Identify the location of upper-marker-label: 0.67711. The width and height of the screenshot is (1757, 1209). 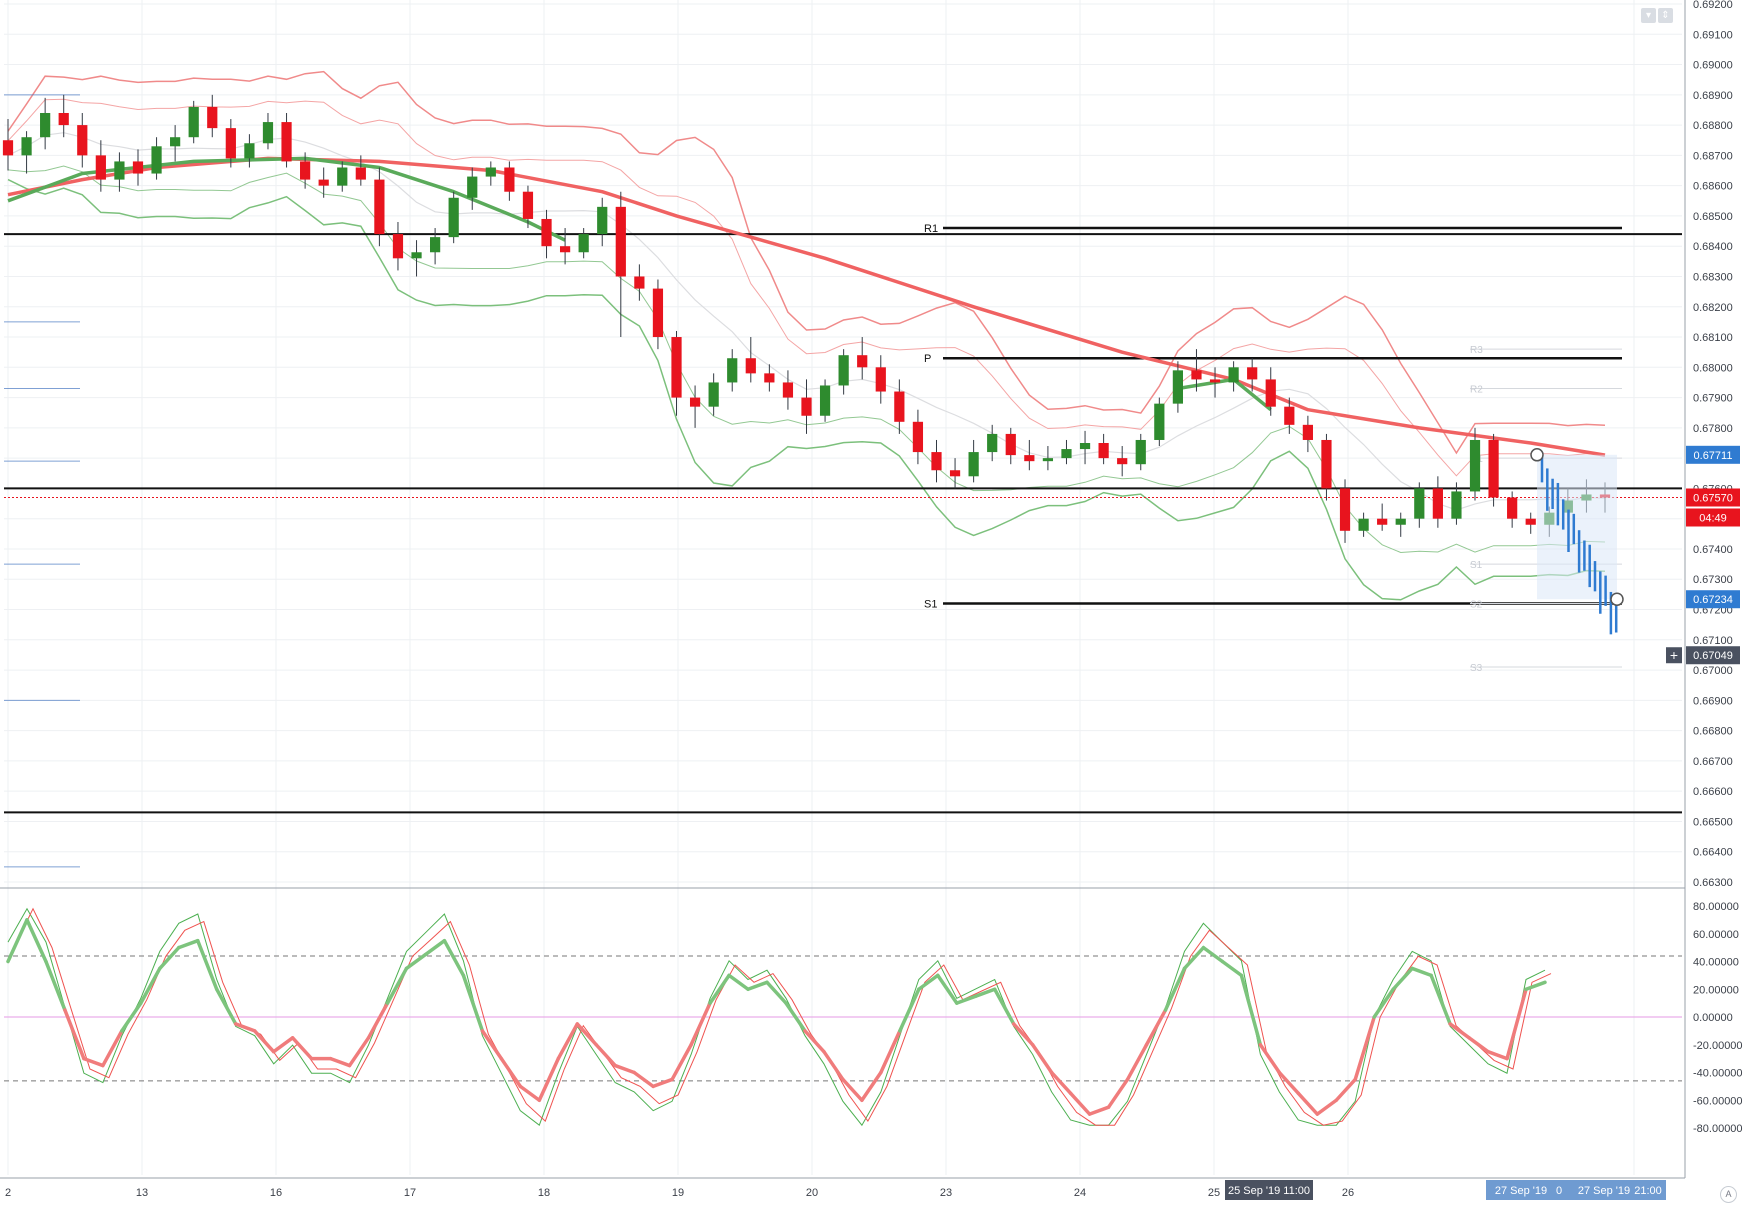
(1713, 454).